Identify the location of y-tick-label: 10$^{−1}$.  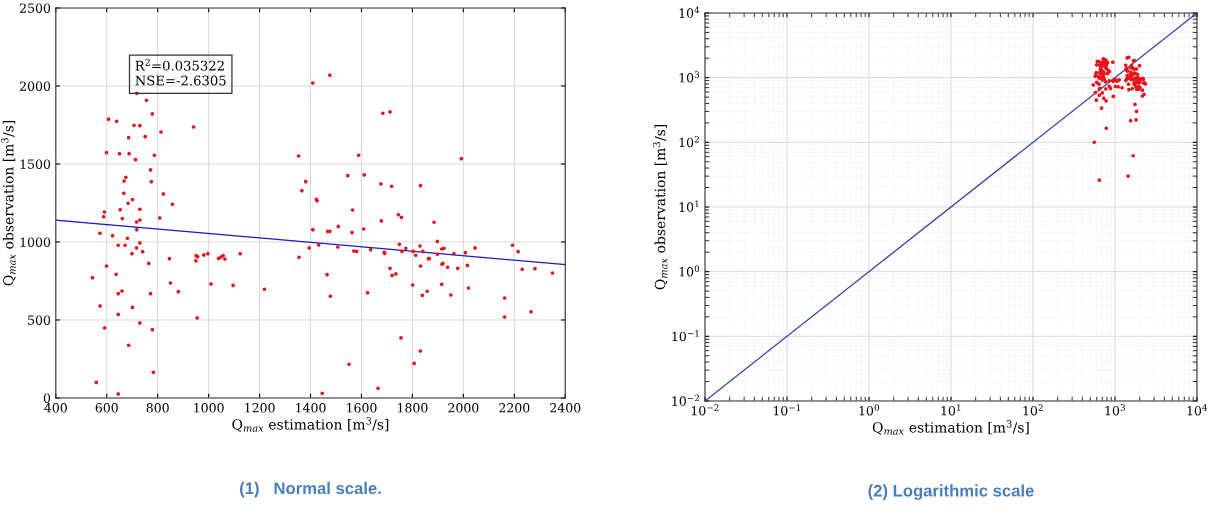
(685, 335).